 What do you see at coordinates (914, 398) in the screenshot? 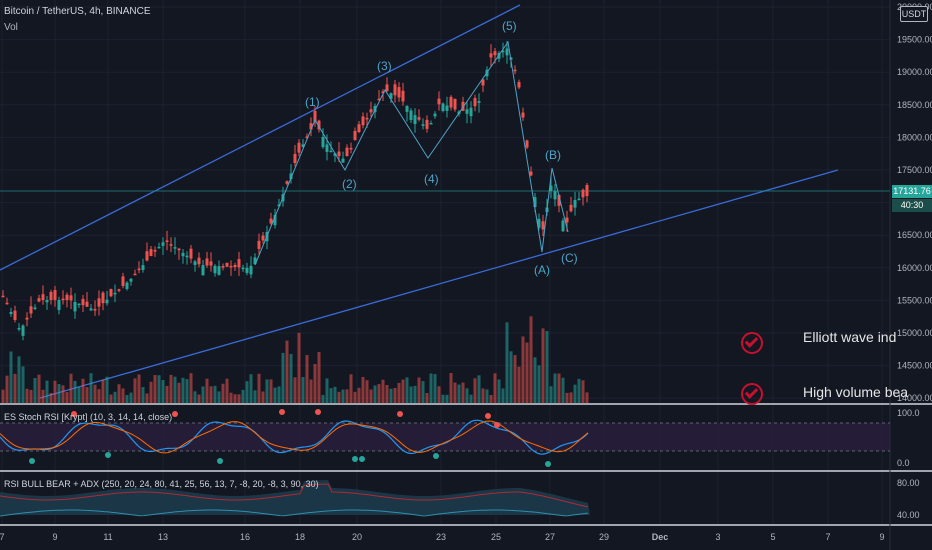
I see `price-tick: 14000.00` at bounding box center [914, 398].